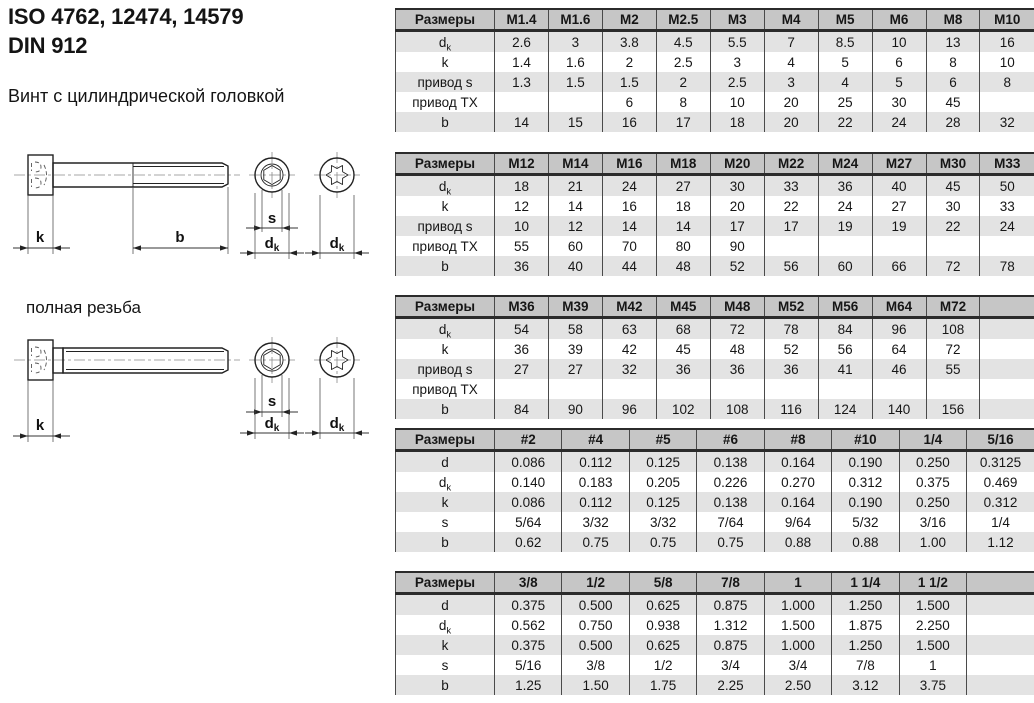  What do you see at coordinates (714, 349) in the screenshot?
I see `dim-row: k 36 39 42 45 48 52 56 64 72` at bounding box center [714, 349].